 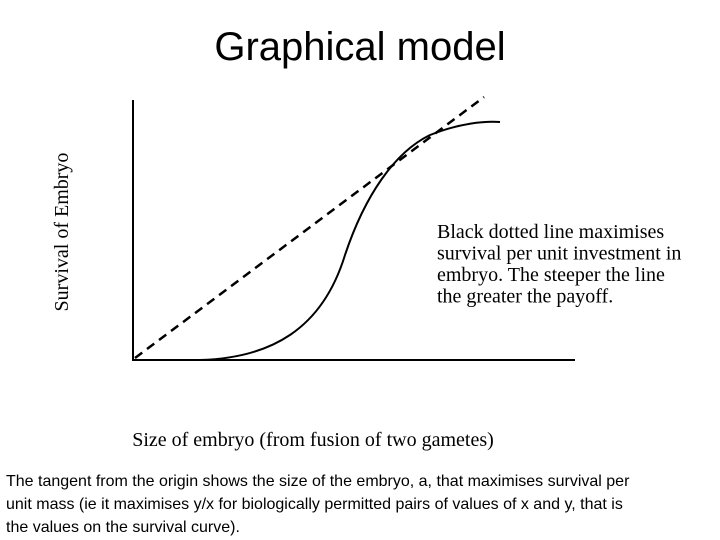 What do you see at coordinates (525, 297) in the screenshot?
I see `annotation-line: the greater the payoff.` at bounding box center [525, 297].